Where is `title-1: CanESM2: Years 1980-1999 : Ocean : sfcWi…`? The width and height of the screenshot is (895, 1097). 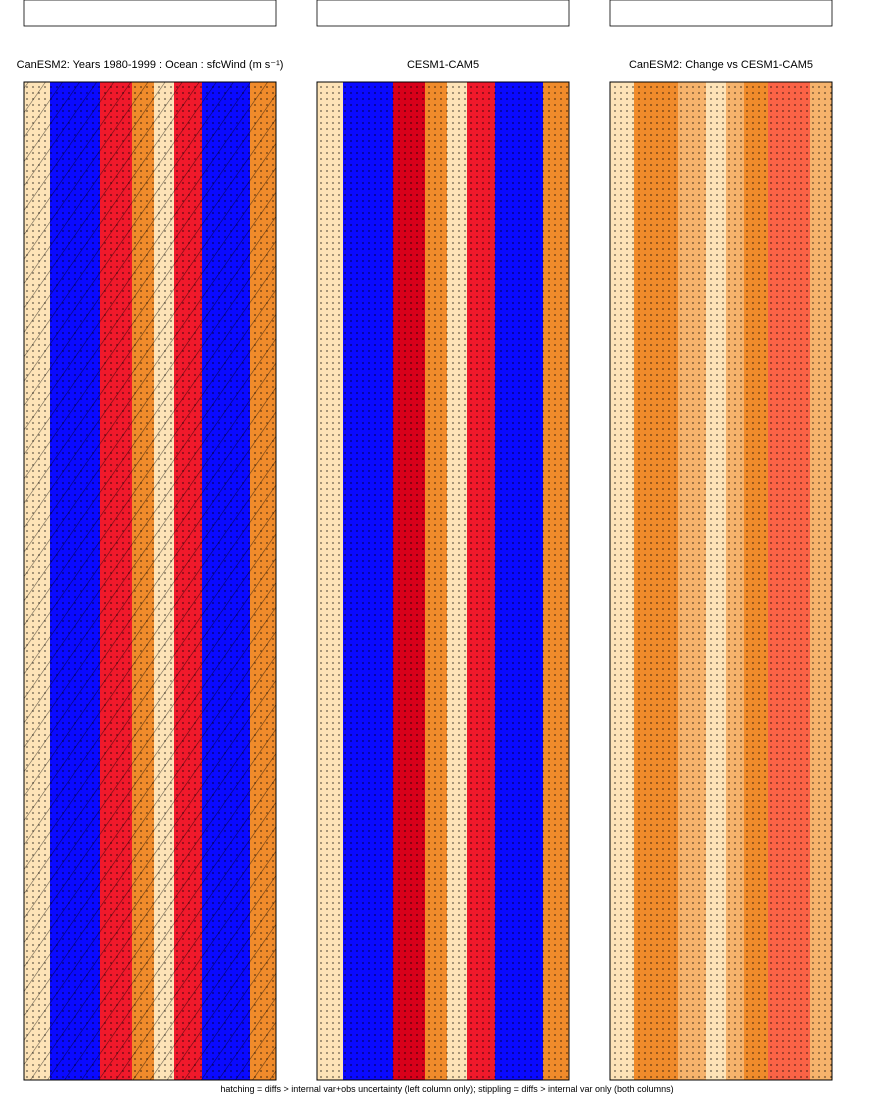
title-1: CanESM2: Years 1980-1999 : Ocean : sfcWi… is located at coordinates (150, 65).